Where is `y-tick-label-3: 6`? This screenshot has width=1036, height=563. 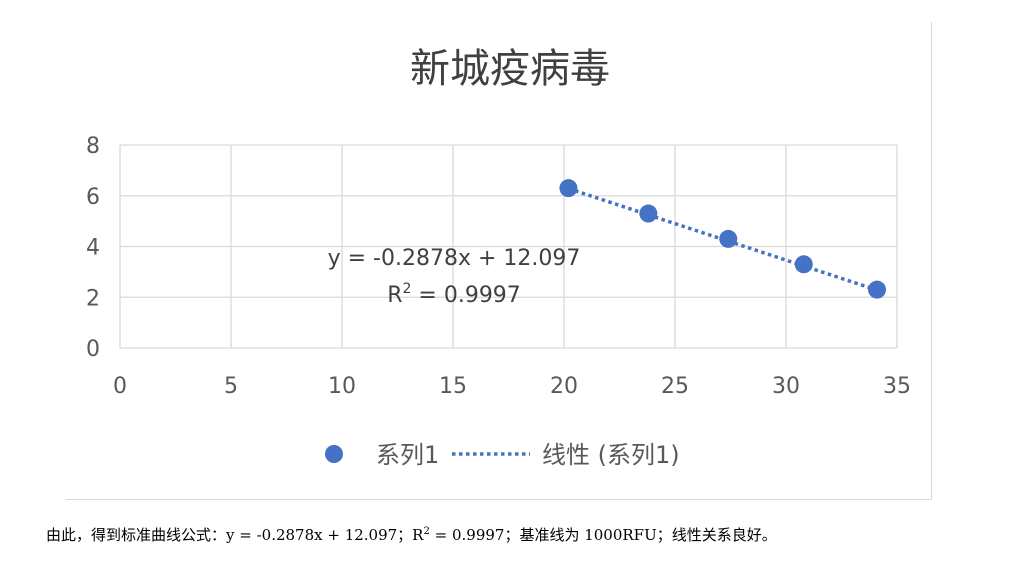 y-tick-label-3: 6 is located at coordinates (93, 197).